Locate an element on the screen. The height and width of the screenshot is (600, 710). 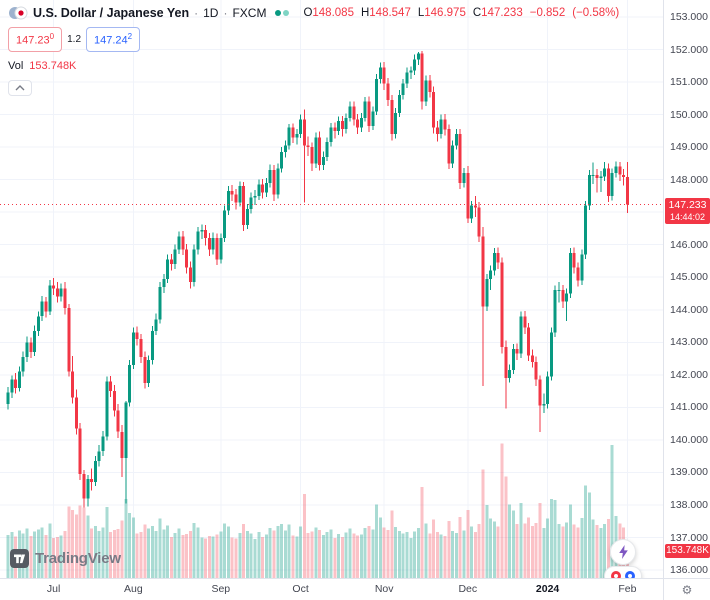
timeframe: 1D is located at coordinates (211, 13).